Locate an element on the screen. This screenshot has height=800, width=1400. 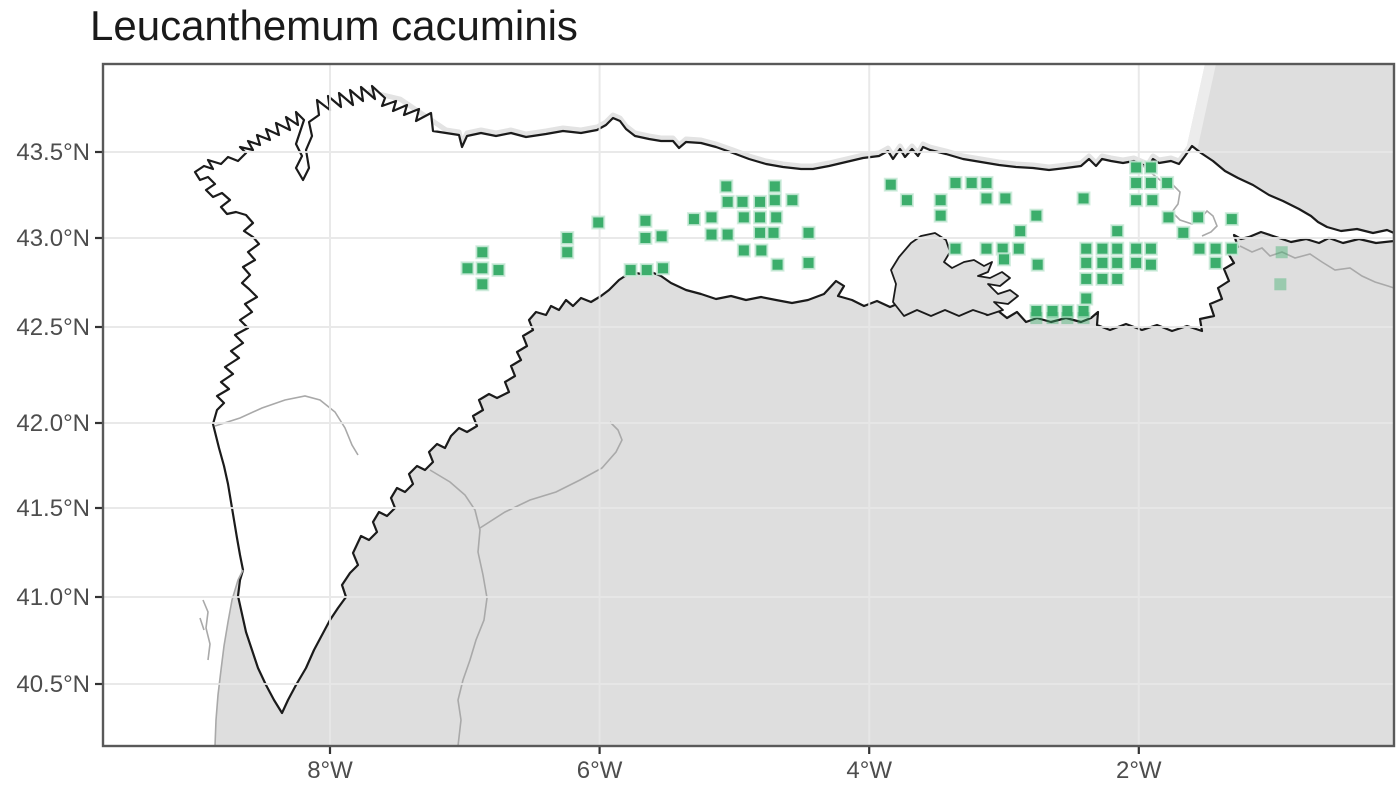
y-tick-label: 43.5°N is located at coordinates (53, 152).